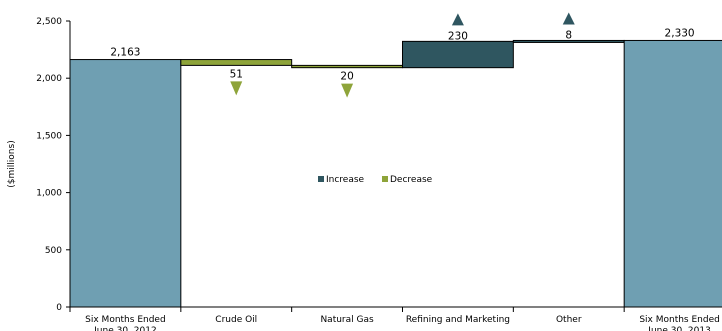 The image size is (722, 331). I want to click on legend-swatch-decrease, so click(385, 179).